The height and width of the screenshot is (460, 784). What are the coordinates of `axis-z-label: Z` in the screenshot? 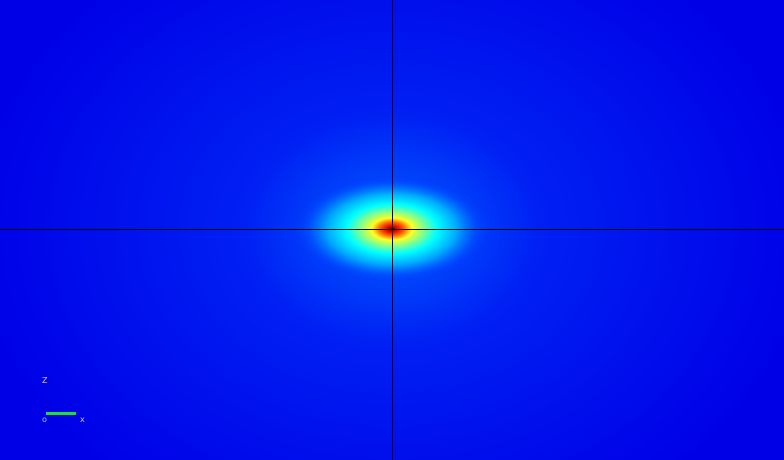 It's located at (45, 380).